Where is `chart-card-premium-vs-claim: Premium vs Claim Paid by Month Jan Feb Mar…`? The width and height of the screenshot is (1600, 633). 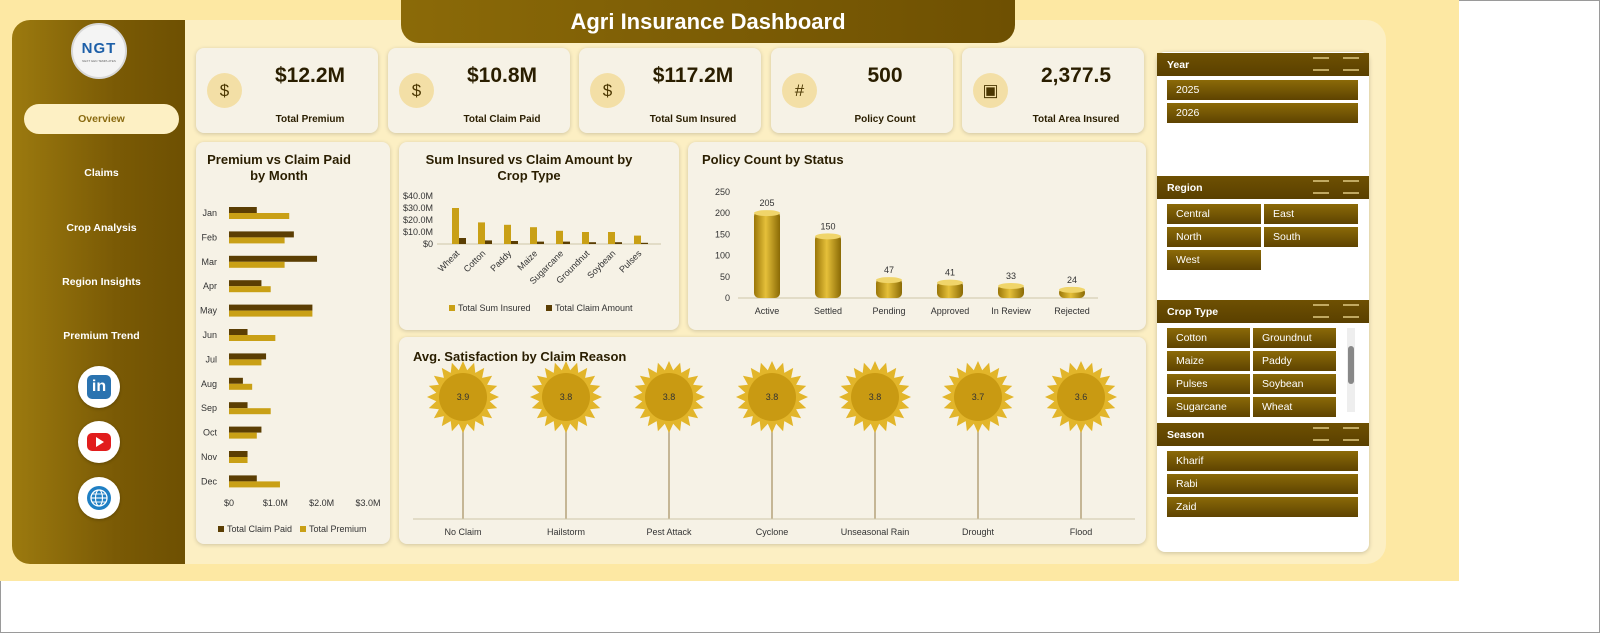 chart-card-premium-vs-claim: Premium vs Claim Paid by Month Jan Feb Mar… is located at coordinates (293, 343).